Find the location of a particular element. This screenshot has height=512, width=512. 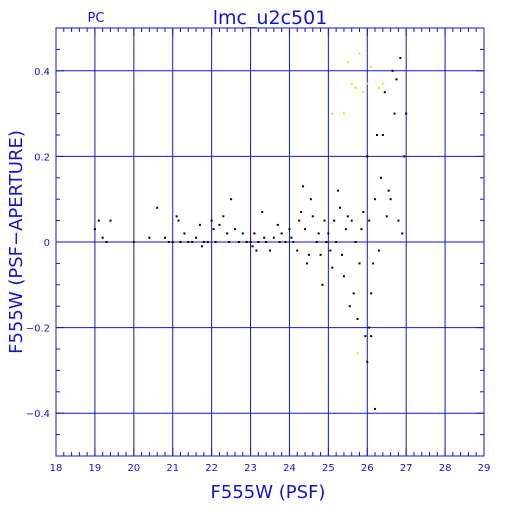

y-tick-label: 0 is located at coordinates (47, 243).